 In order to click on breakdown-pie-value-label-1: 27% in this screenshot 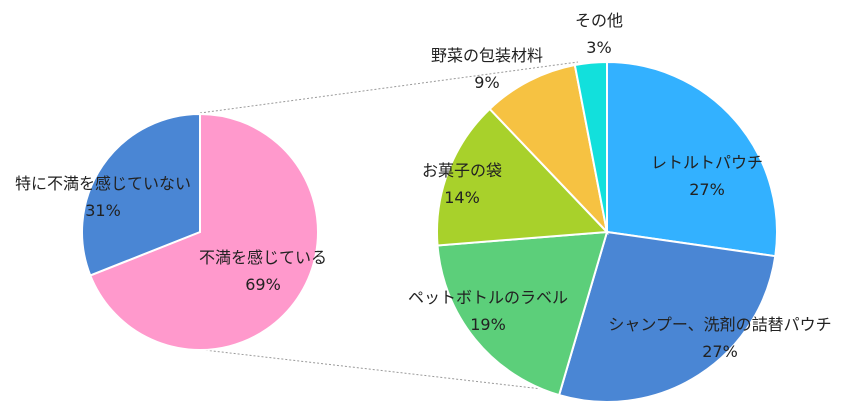, I will do `click(720, 351)`.